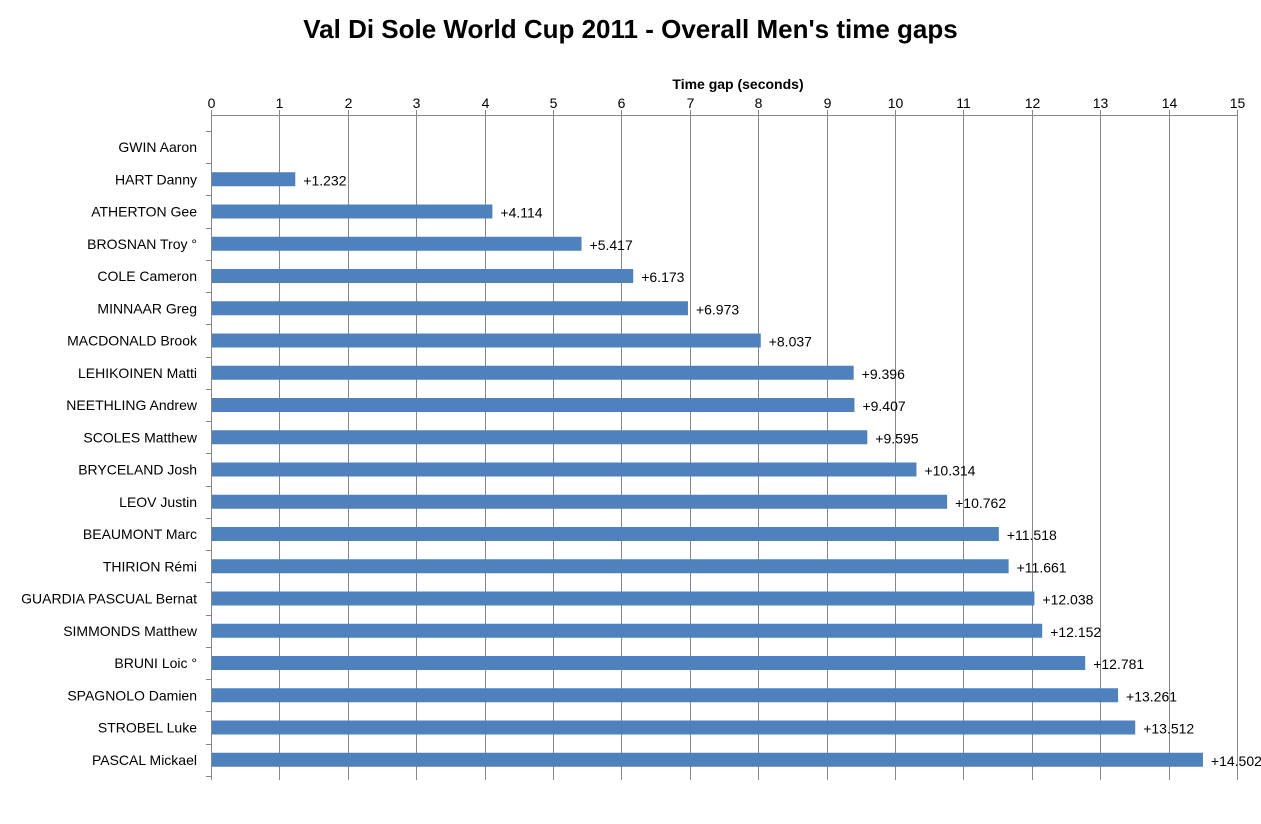 This screenshot has width=1261, height=824. I want to click on x-axis-title: Time gap (seconds), so click(737, 84).